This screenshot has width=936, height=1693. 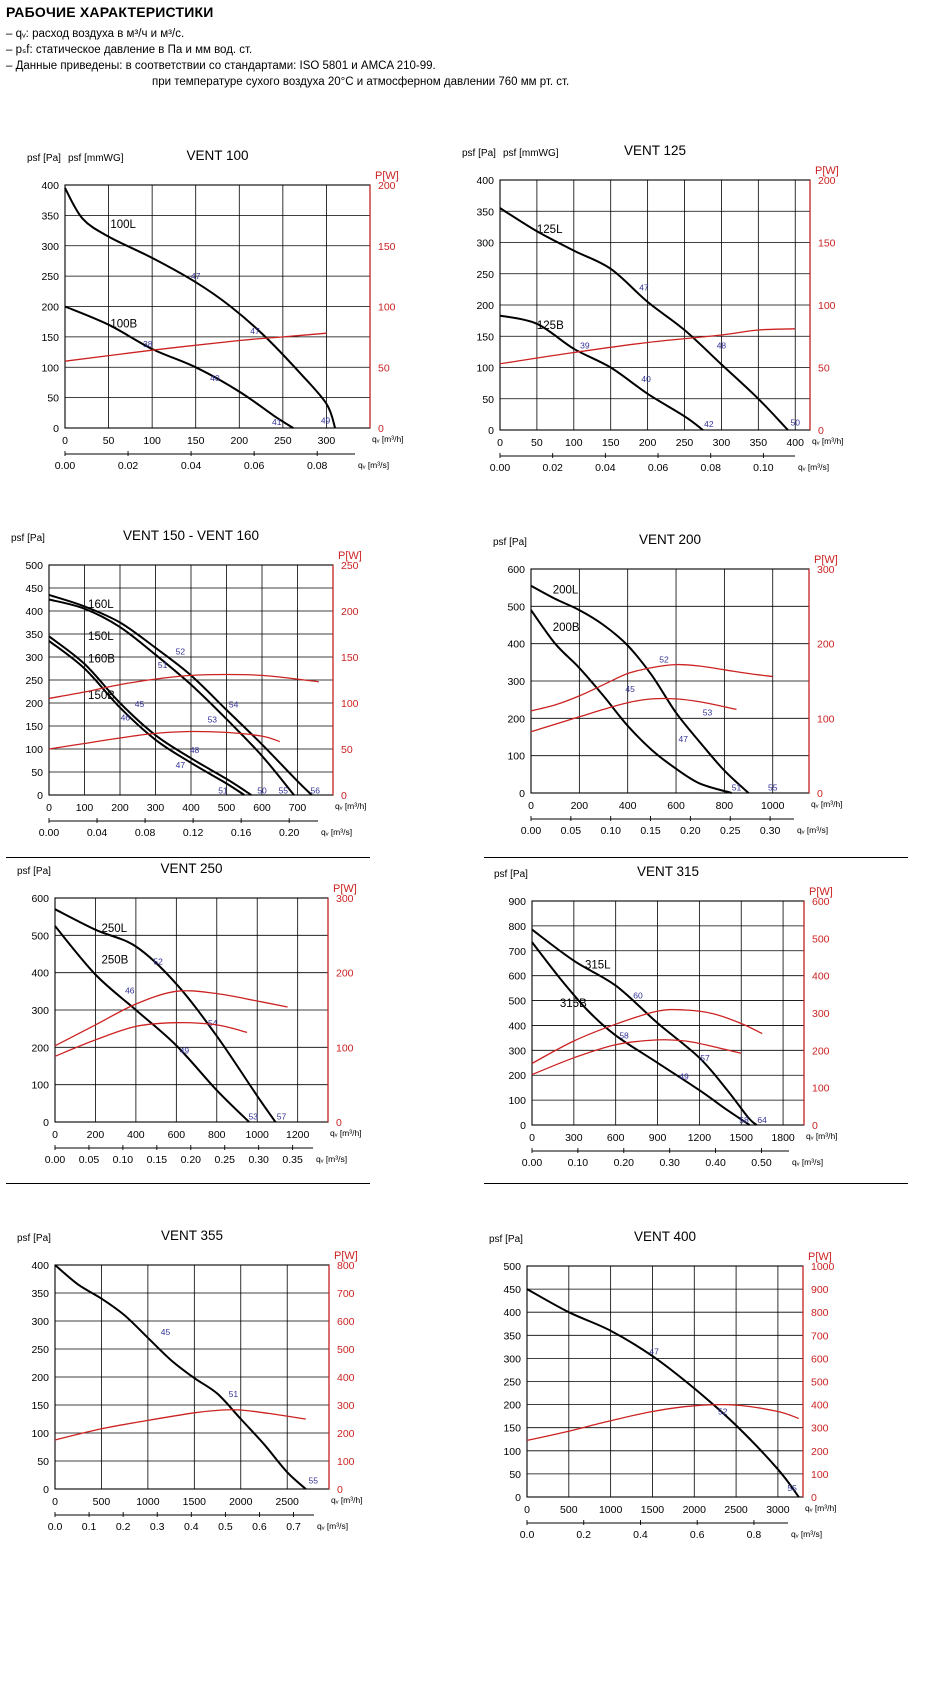 What do you see at coordinates (820, 1290) in the screenshot?
I see `power-tick-label: 900` at bounding box center [820, 1290].